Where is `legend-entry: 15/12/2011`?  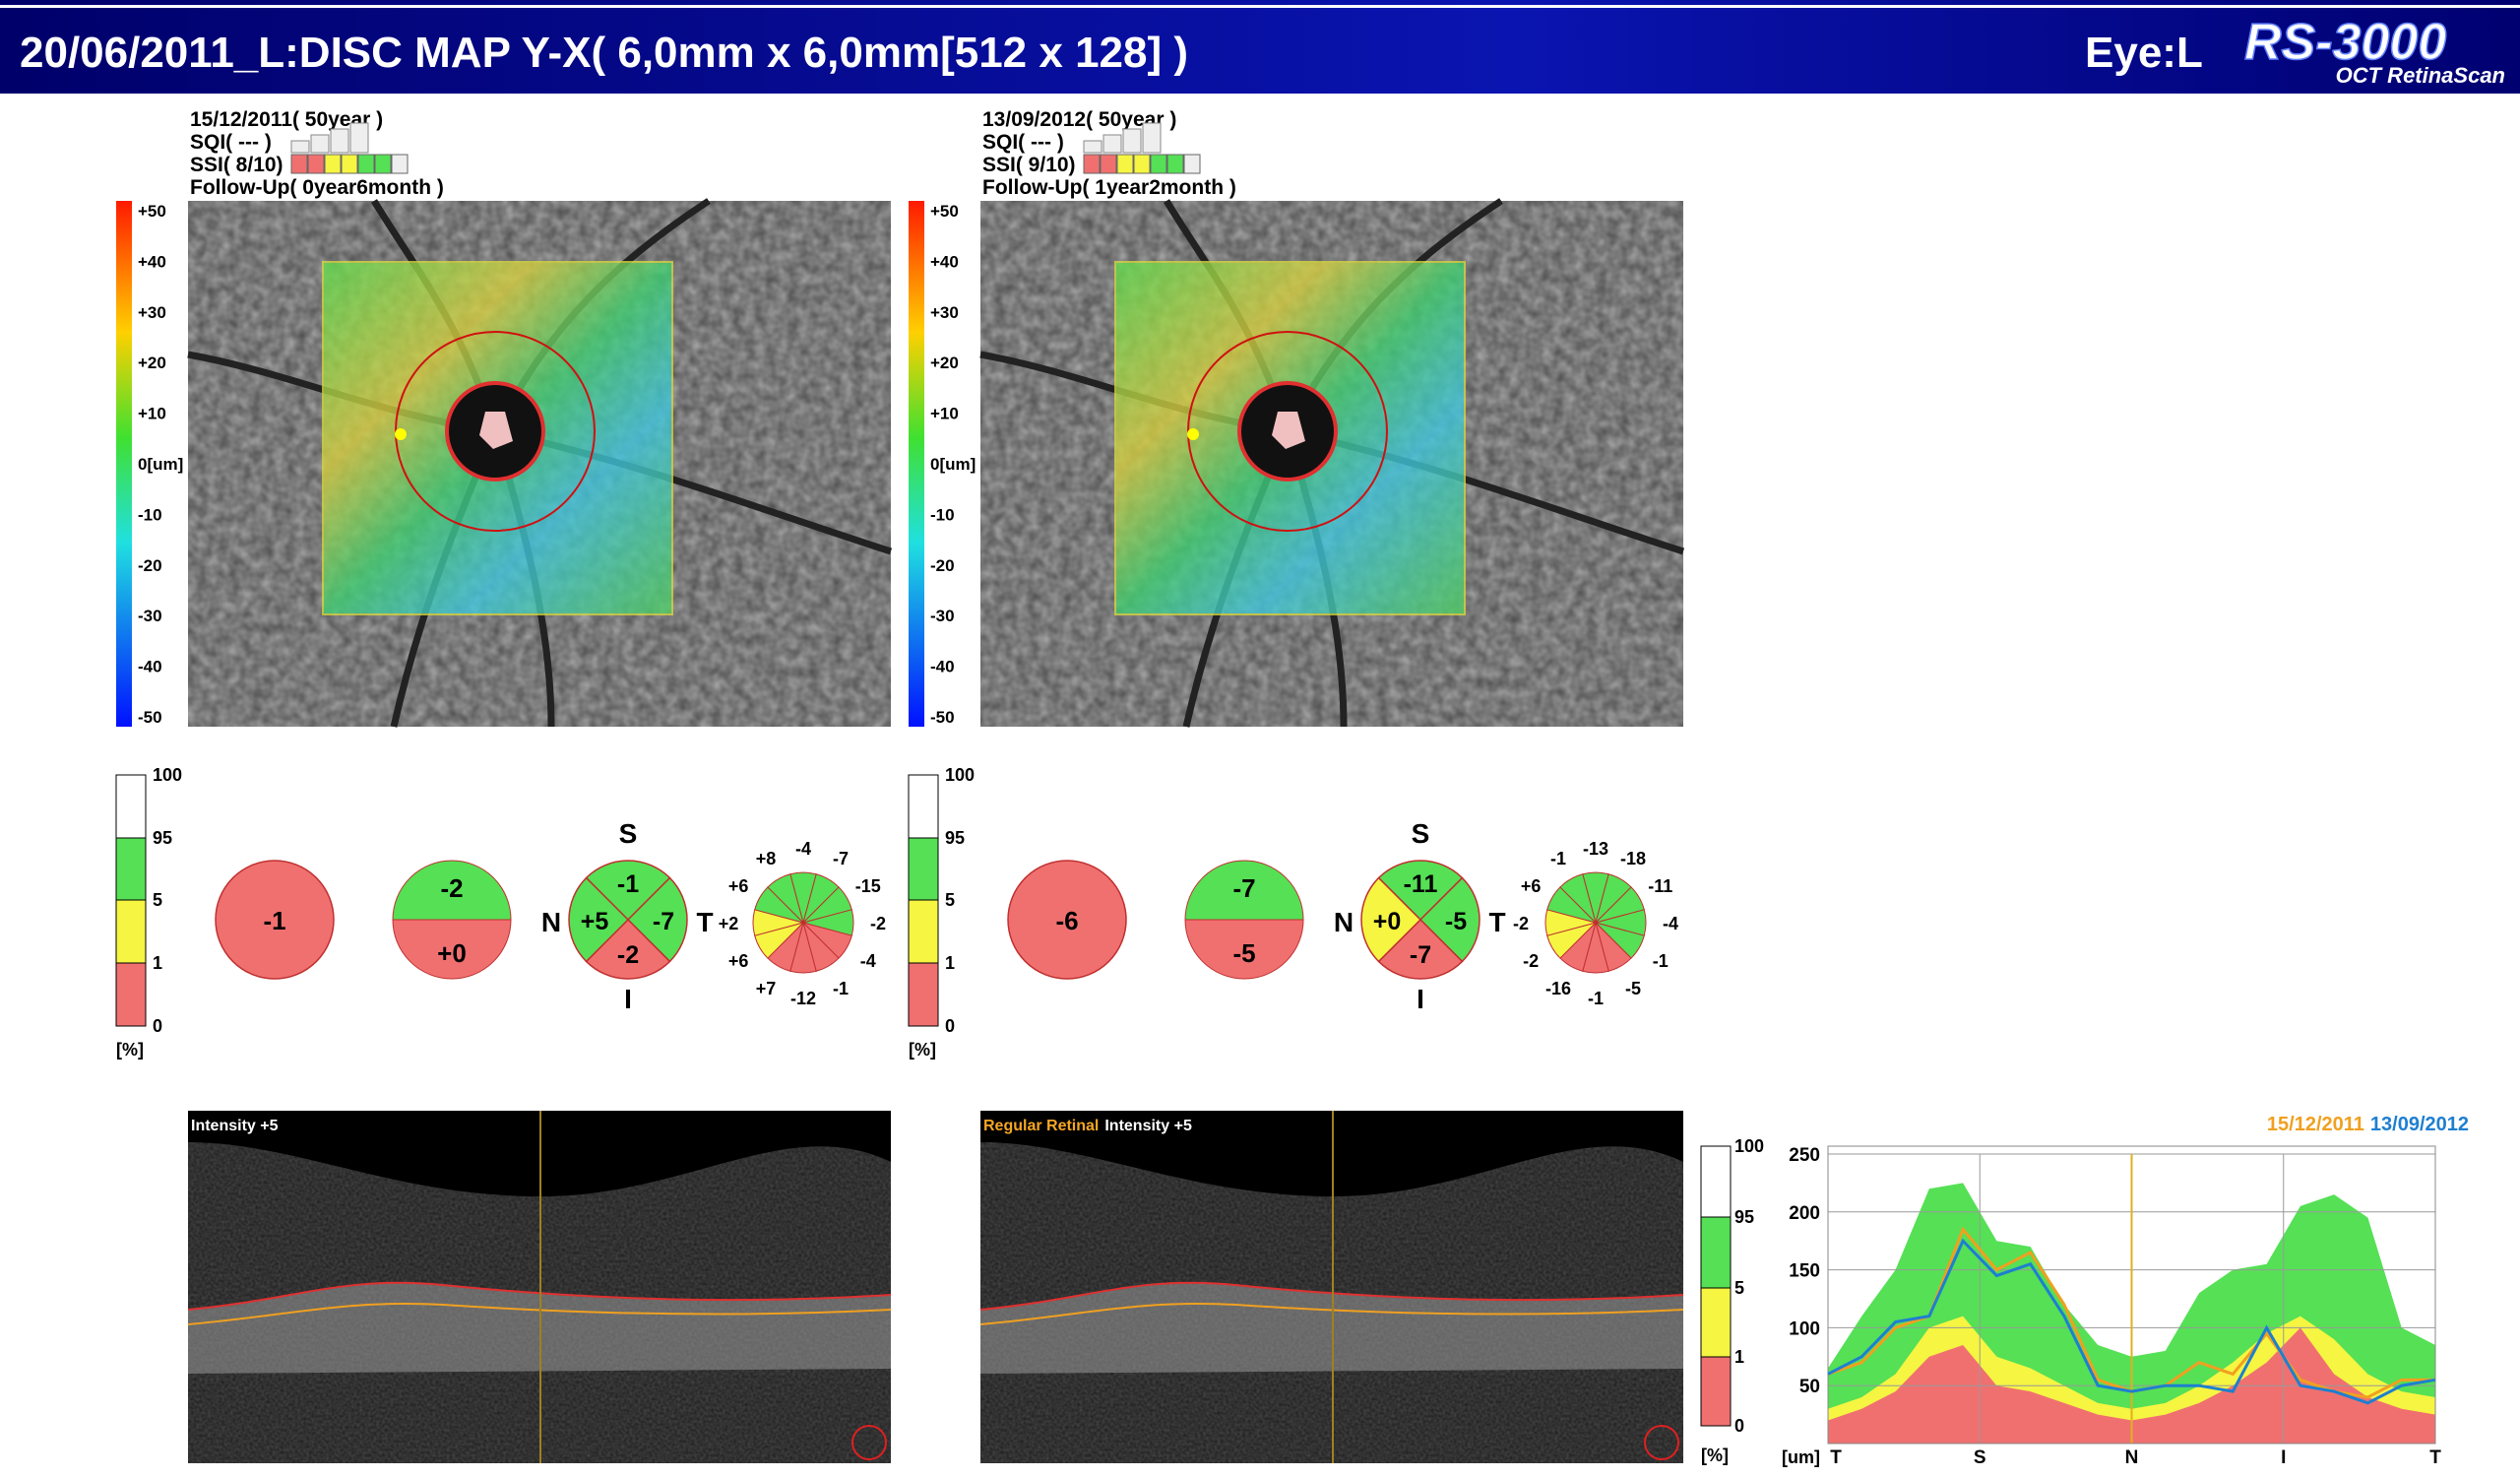
legend-entry: 15/12/2011 is located at coordinates (2315, 1124).